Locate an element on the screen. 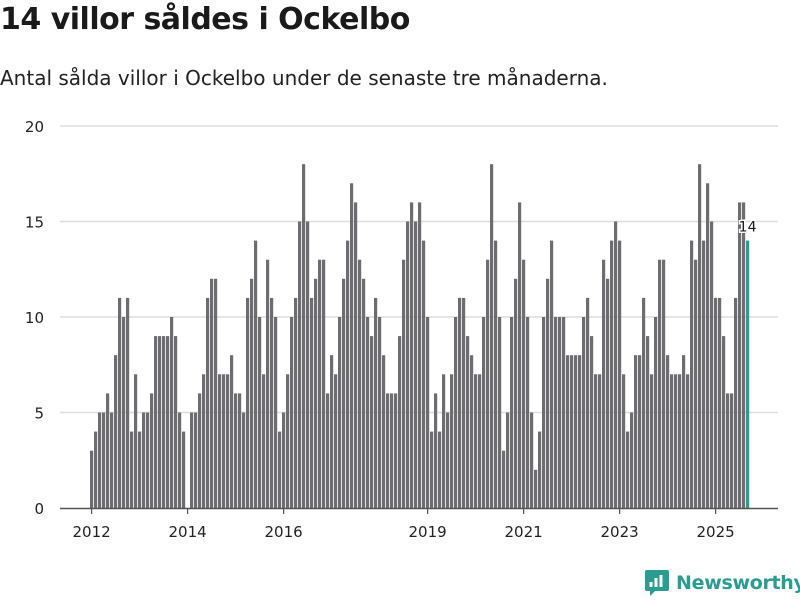 The width and height of the screenshot is (800, 600). brand-logo: Newsworthy is located at coordinates (722, 583).